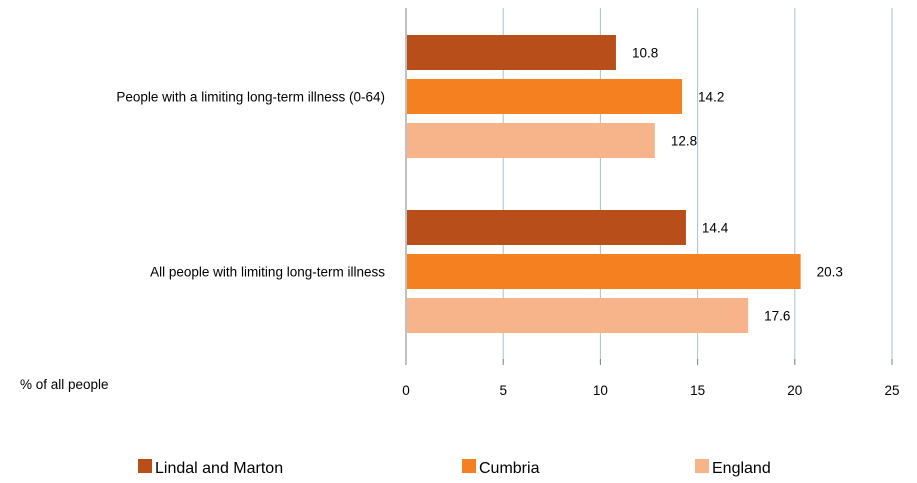 The image size is (917, 483). Describe the element at coordinates (219, 468) in the screenshot. I see `legend-label: Lindal and Marton` at that location.